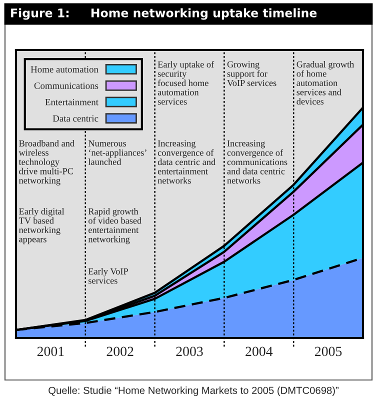 The image size is (387, 400). I want to click on legend-label: Home automation, so click(64, 69).